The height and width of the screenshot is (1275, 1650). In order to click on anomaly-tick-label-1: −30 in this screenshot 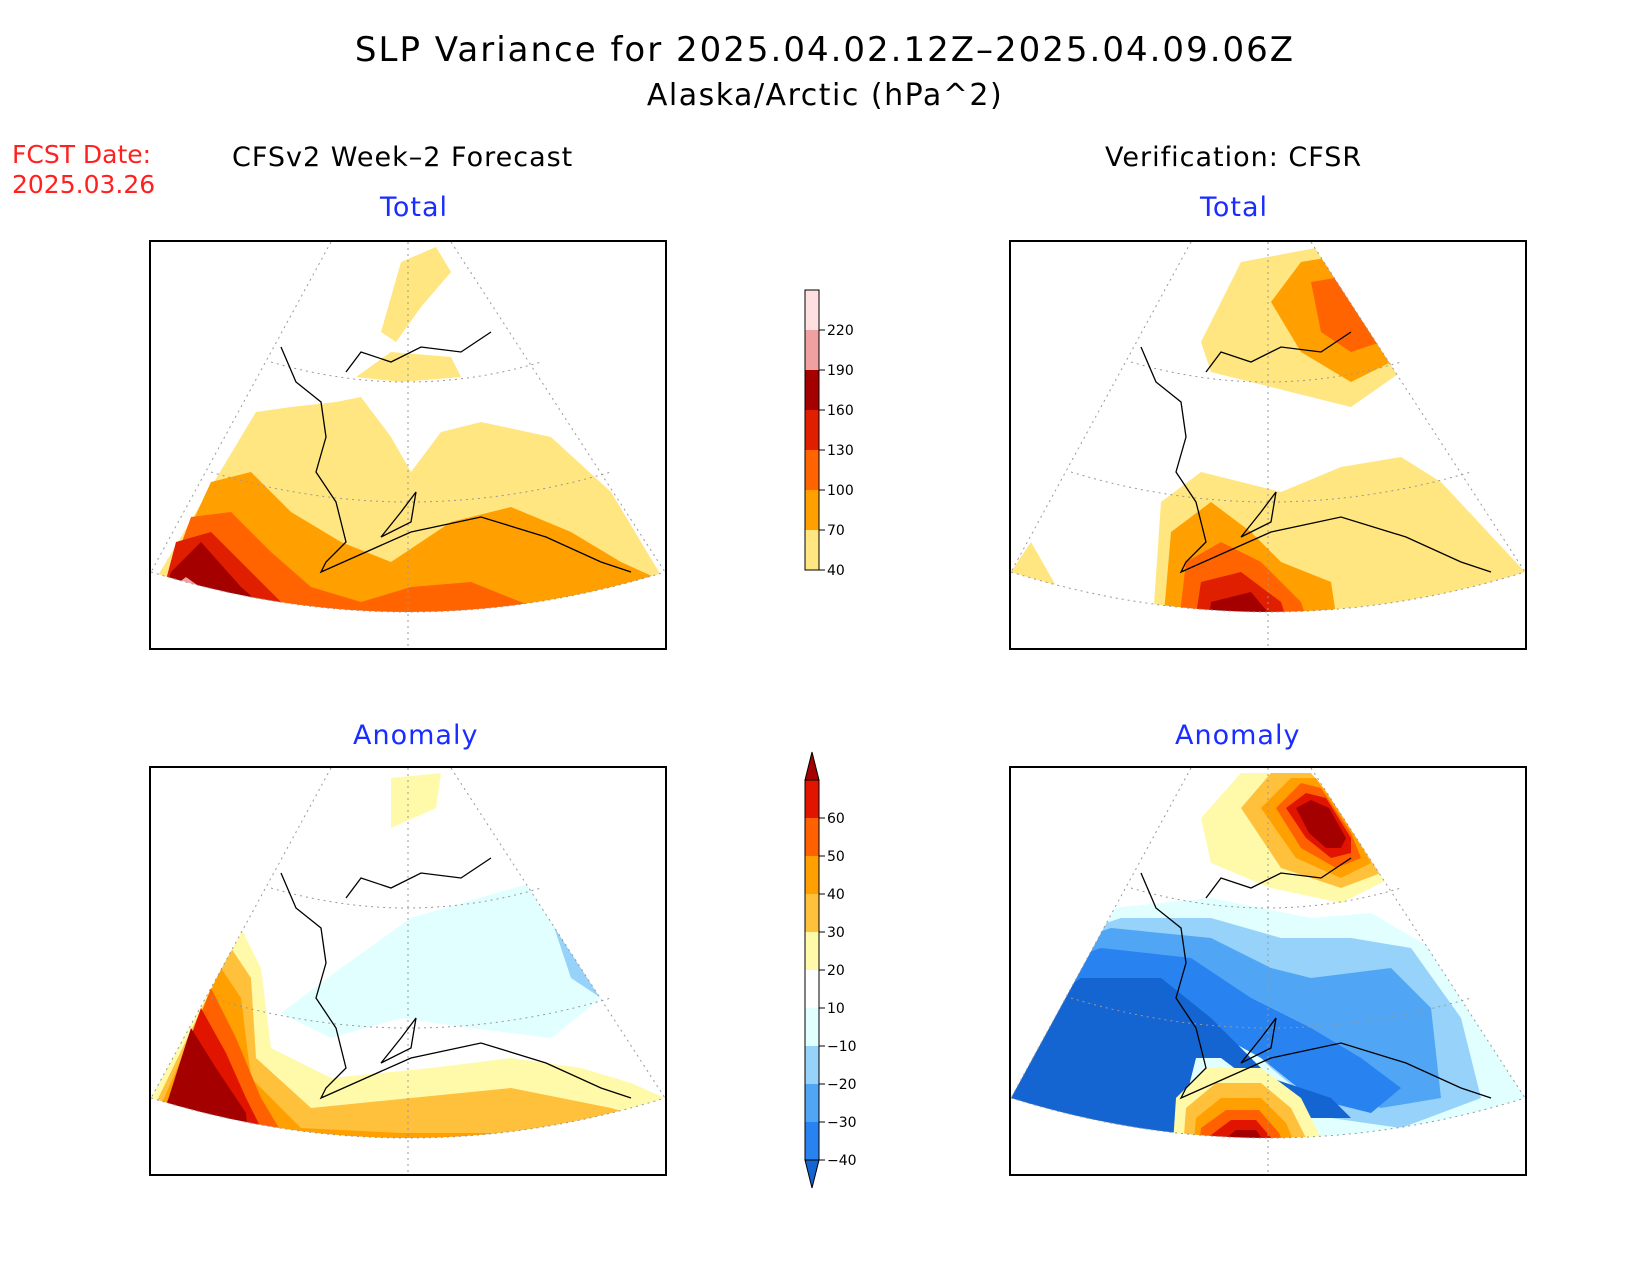, I will do `click(842, 1123)`.